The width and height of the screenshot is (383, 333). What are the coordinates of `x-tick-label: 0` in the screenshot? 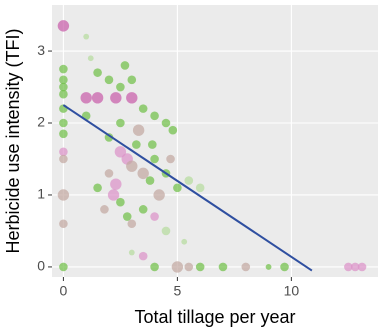 It's located at (64, 291).